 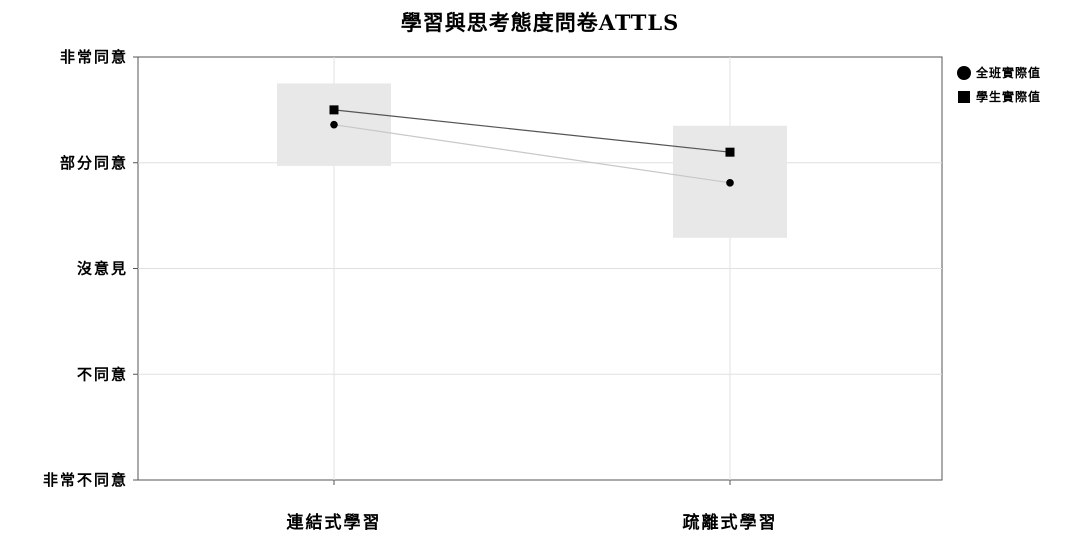 What do you see at coordinates (540, 22) in the screenshot?
I see `chart-title: 學習與思考態度問卷ATTLS` at bounding box center [540, 22].